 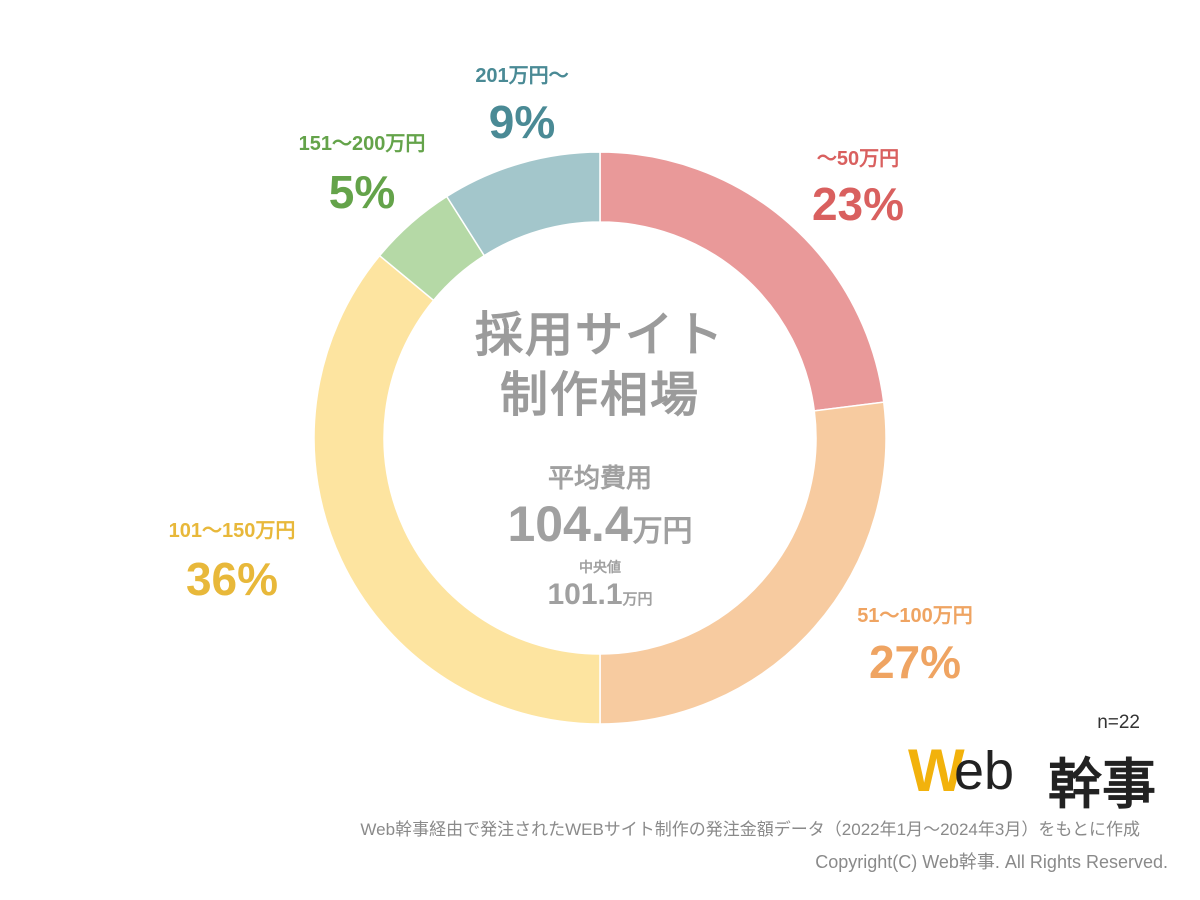 I want to click on slice-range-label: 〜50万円, so click(x=858, y=159).